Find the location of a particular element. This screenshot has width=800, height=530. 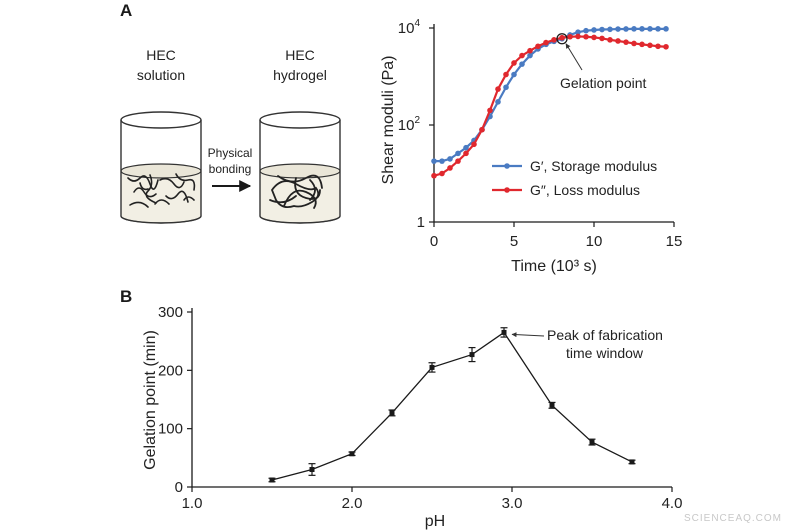

peak-arrow is located at coordinates (528, 335).